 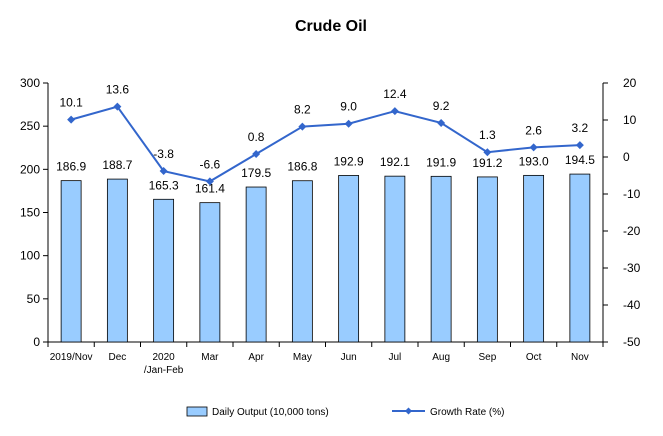 I want to click on chart-title: Crude Oil, so click(x=331, y=26).